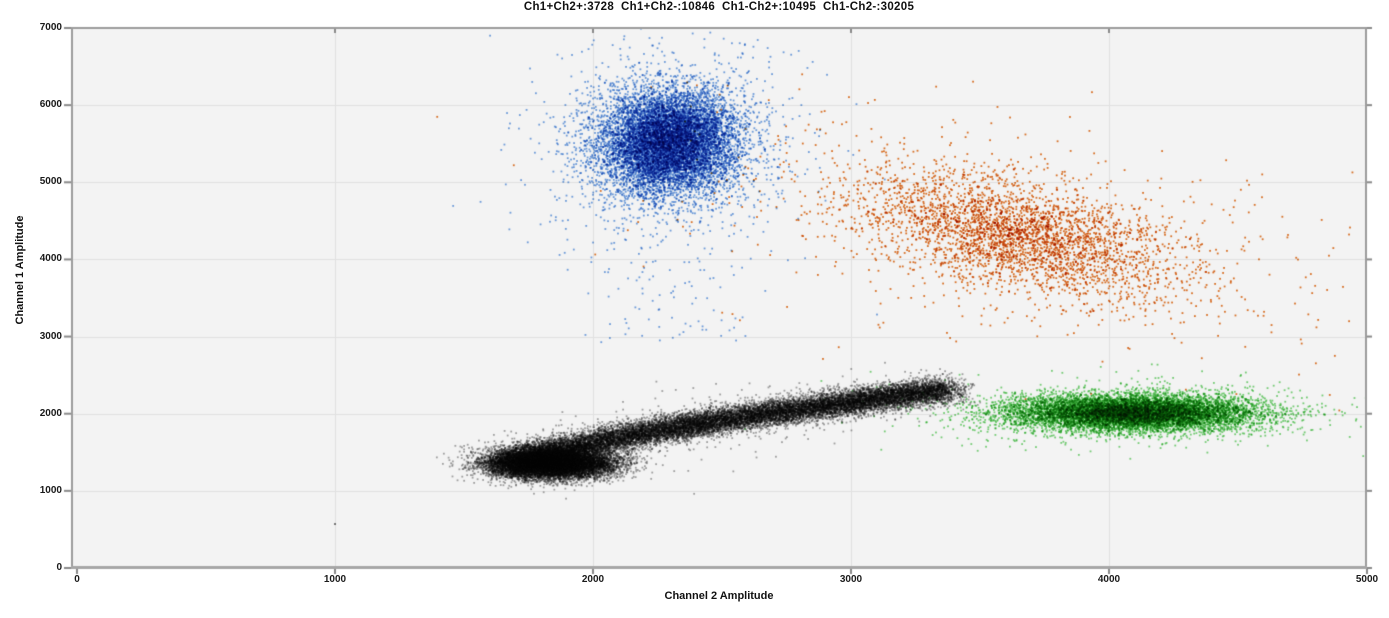 This screenshot has width=1389, height=618. Describe the element at coordinates (50, 490) in the screenshot. I see `y-tick-label: 1000` at that location.